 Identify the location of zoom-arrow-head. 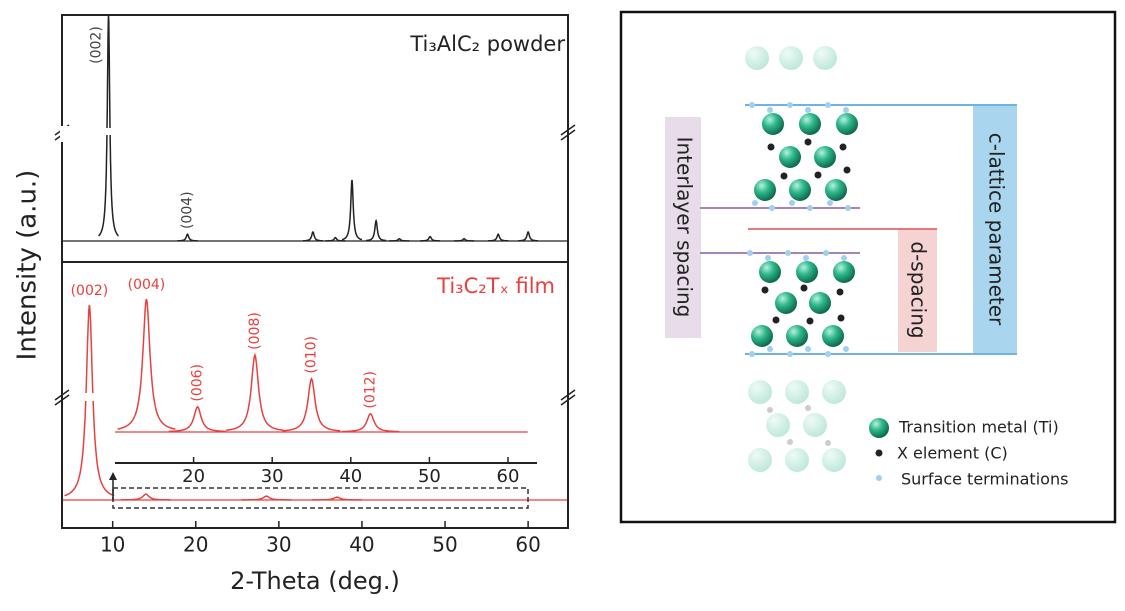
(113, 476).